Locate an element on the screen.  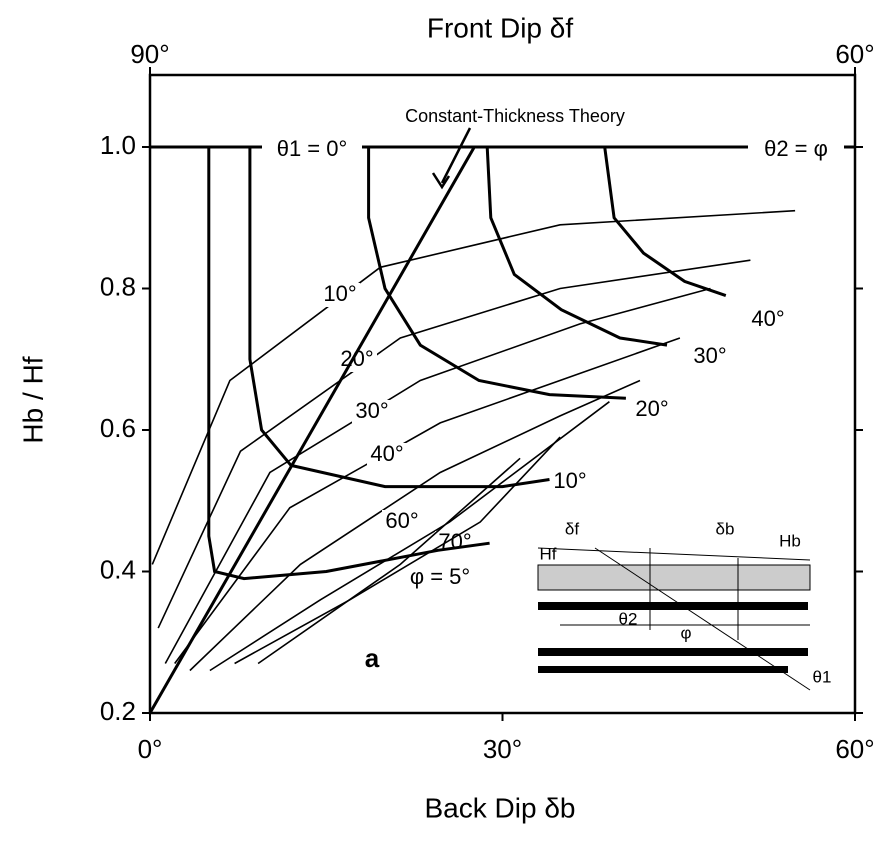
annotation: θ1 = 0° is located at coordinates (312, 148).